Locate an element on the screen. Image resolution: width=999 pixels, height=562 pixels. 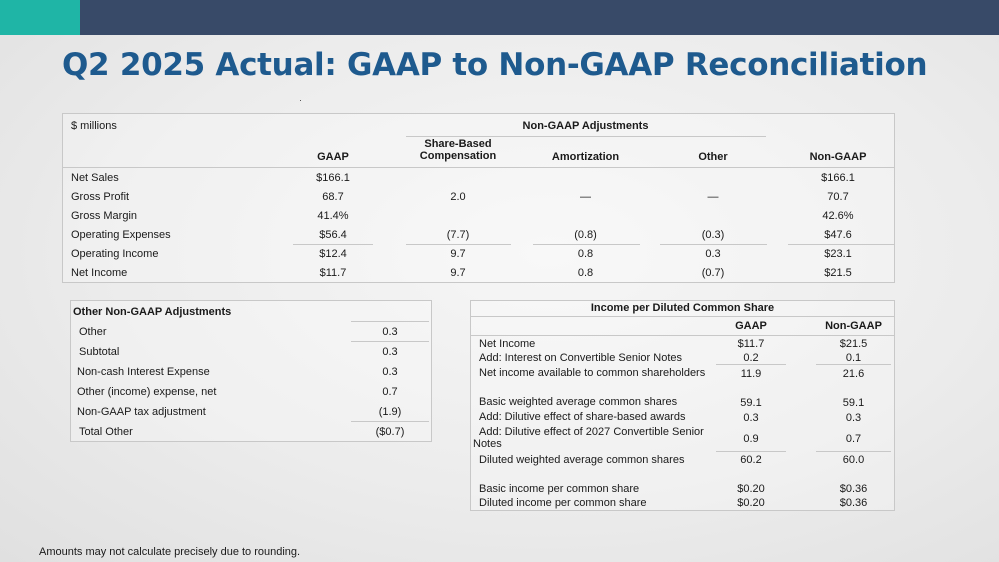
cell-nongaap: 42.6% is located at coordinates (838, 216).